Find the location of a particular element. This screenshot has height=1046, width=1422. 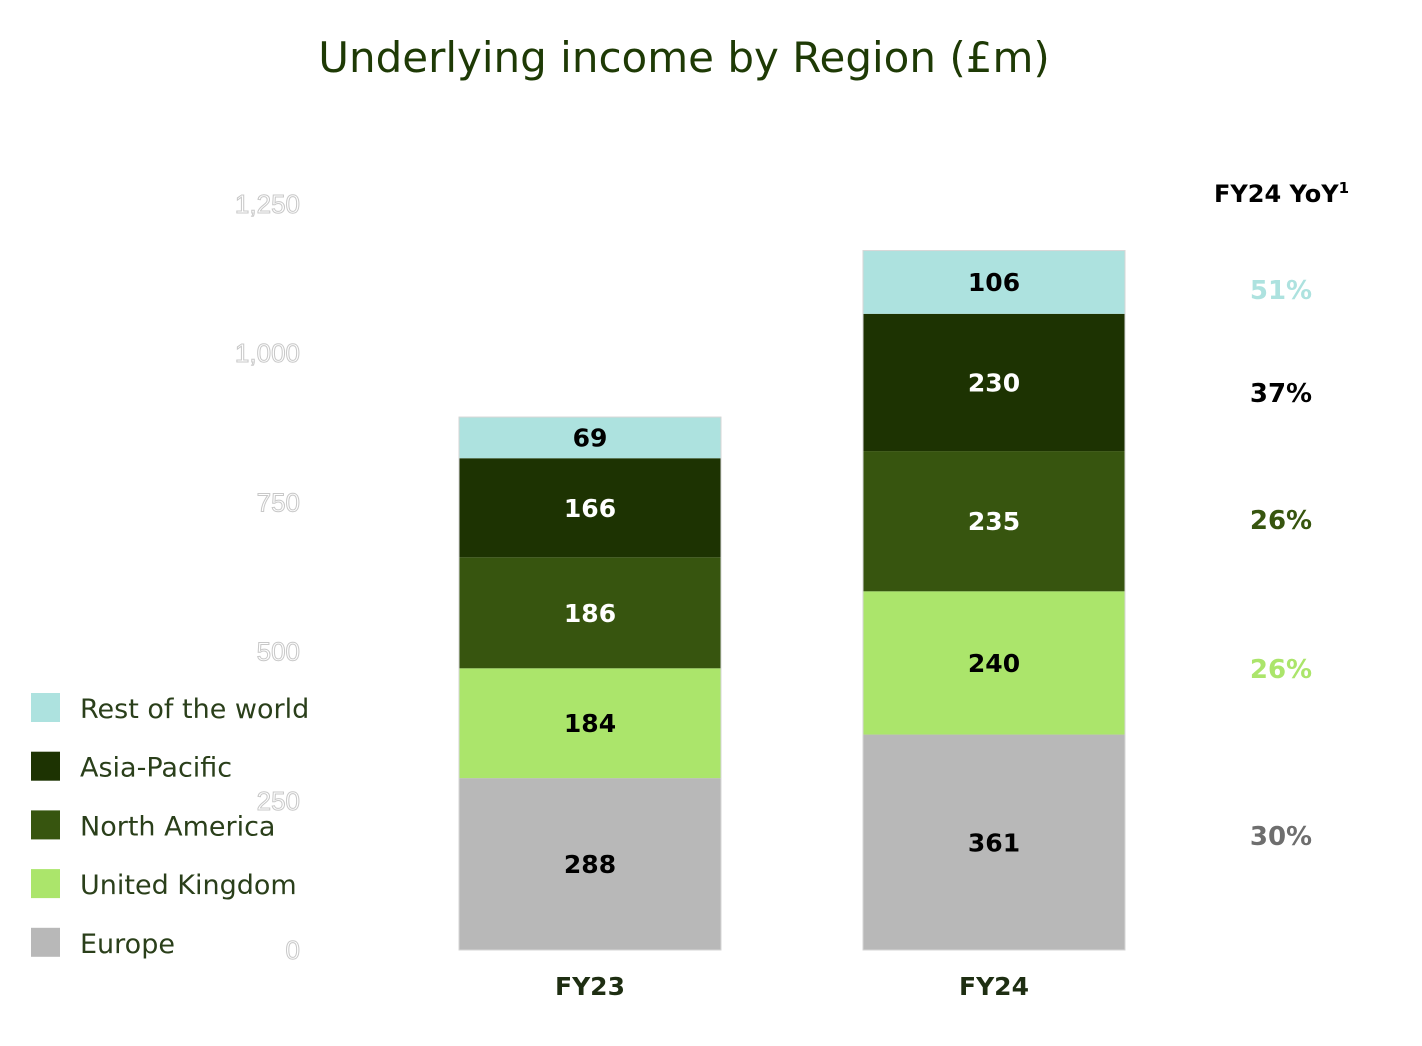

yoy-column: FY24 YoY1 51% 37% 26% 26% 30% is located at coordinates (1281, 515).